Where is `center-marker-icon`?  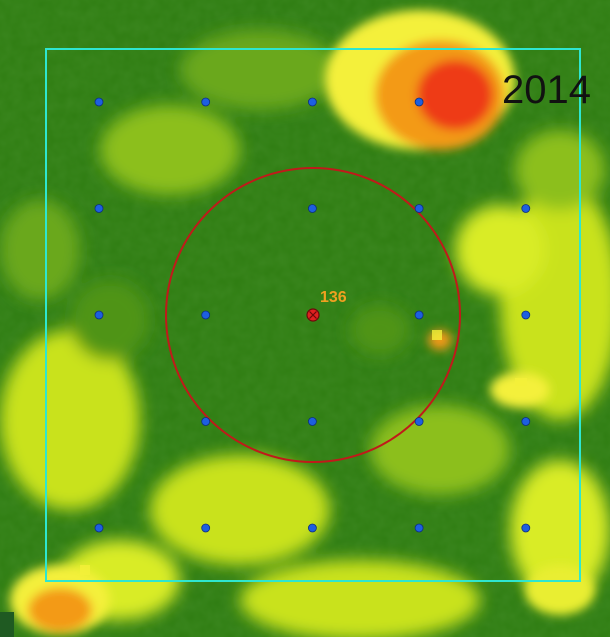
center-marker-icon is located at coordinates (313, 315).